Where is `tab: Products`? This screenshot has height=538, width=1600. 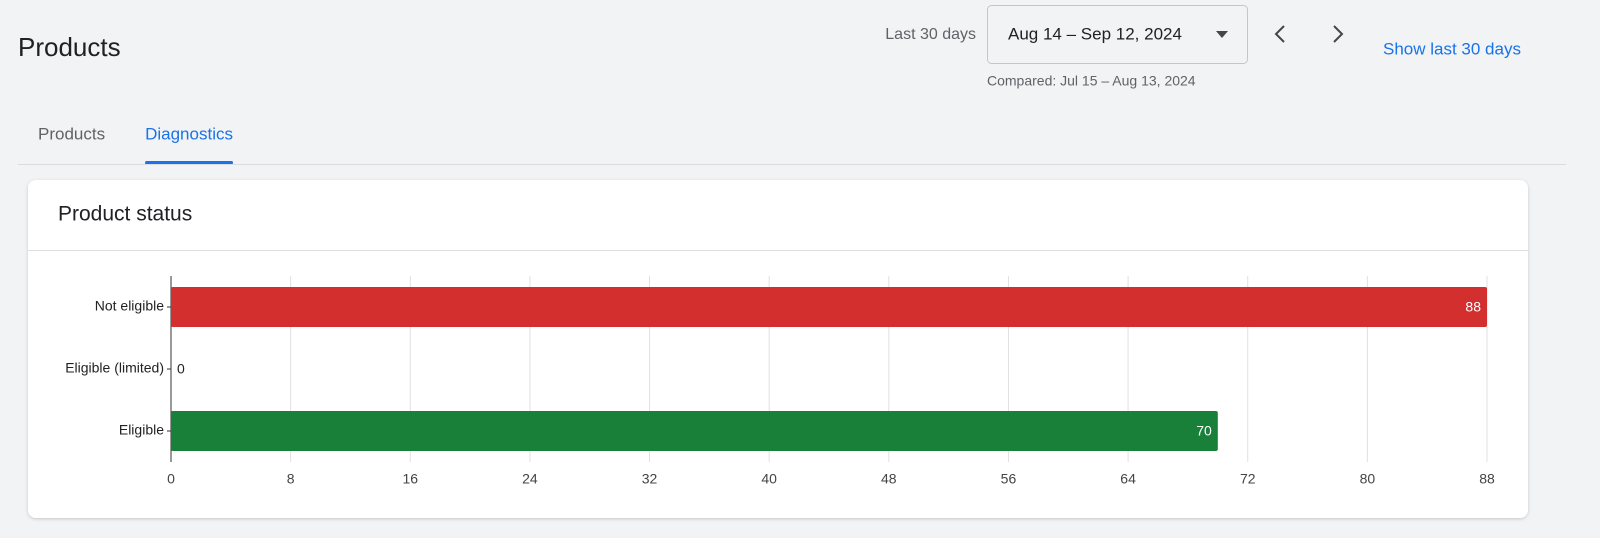 tab: Products is located at coordinates (71, 133).